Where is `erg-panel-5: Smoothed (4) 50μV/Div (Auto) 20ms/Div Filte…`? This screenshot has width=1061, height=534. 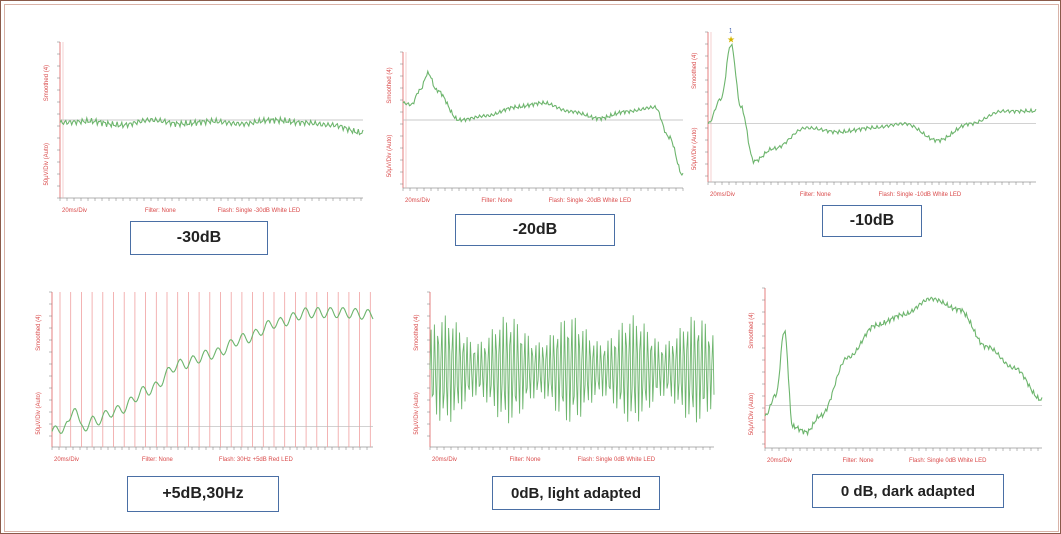
erg-panel-5: Smoothed (4) 50μV/Div (Auto) 20ms/Div Filte… is located at coordinates (559, 382).